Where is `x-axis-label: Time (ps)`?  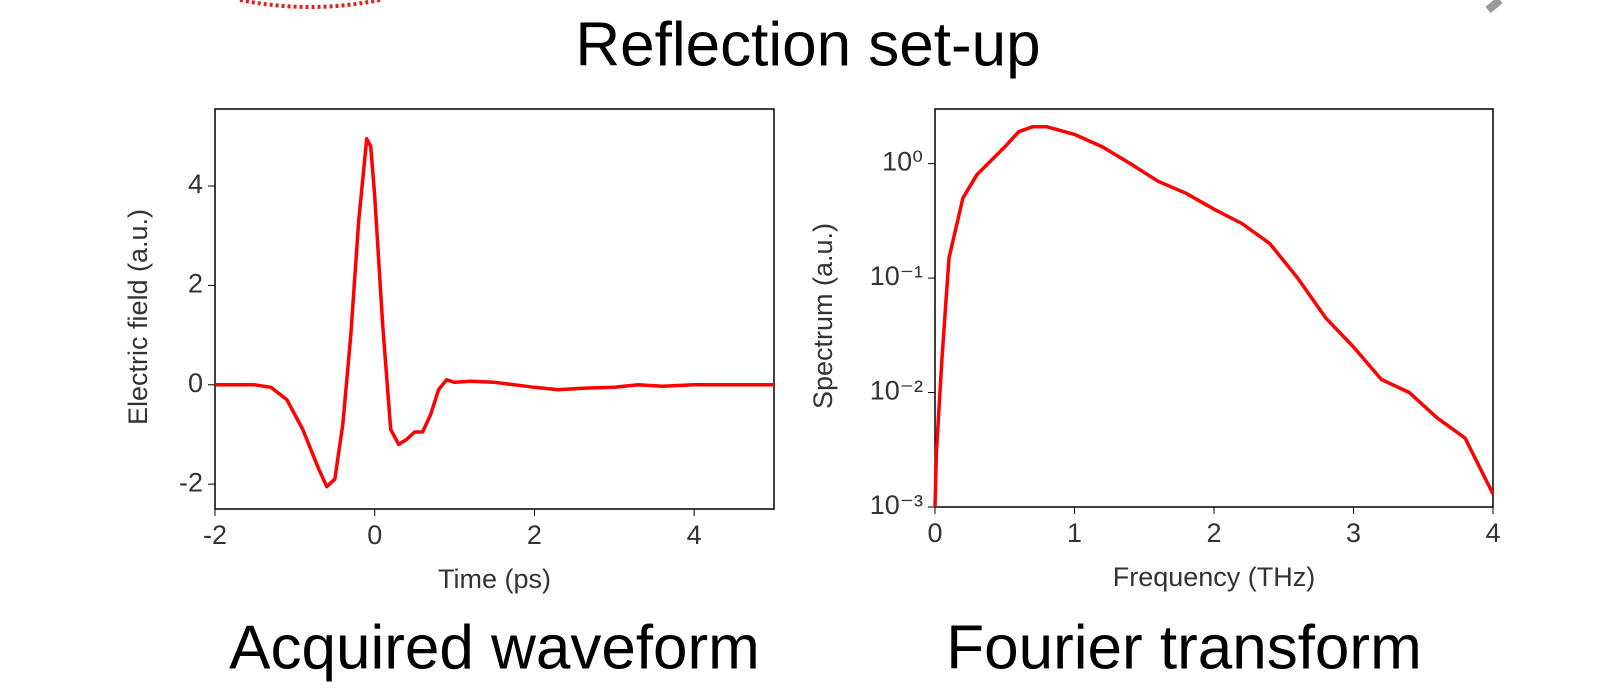 x-axis-label: Time (ps) is located at coordinates (494, 579).